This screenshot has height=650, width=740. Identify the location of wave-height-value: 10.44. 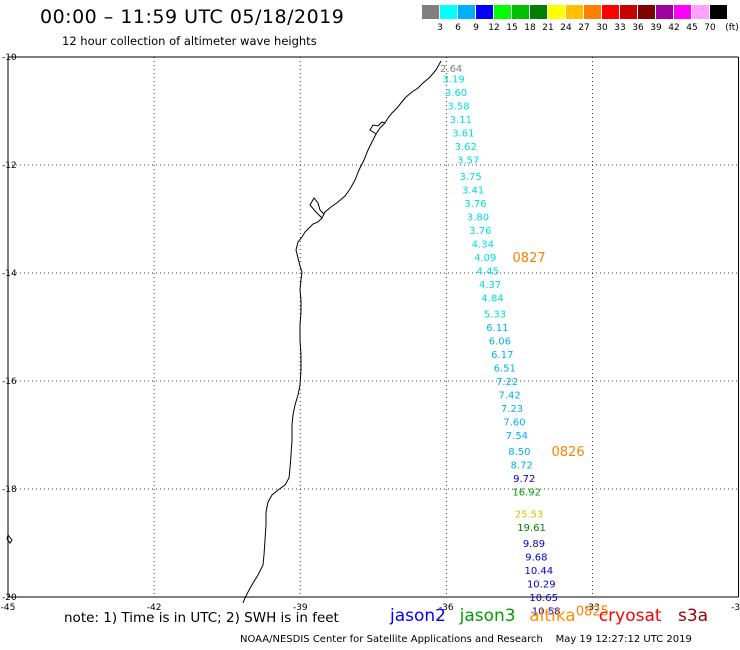
(539, 571).